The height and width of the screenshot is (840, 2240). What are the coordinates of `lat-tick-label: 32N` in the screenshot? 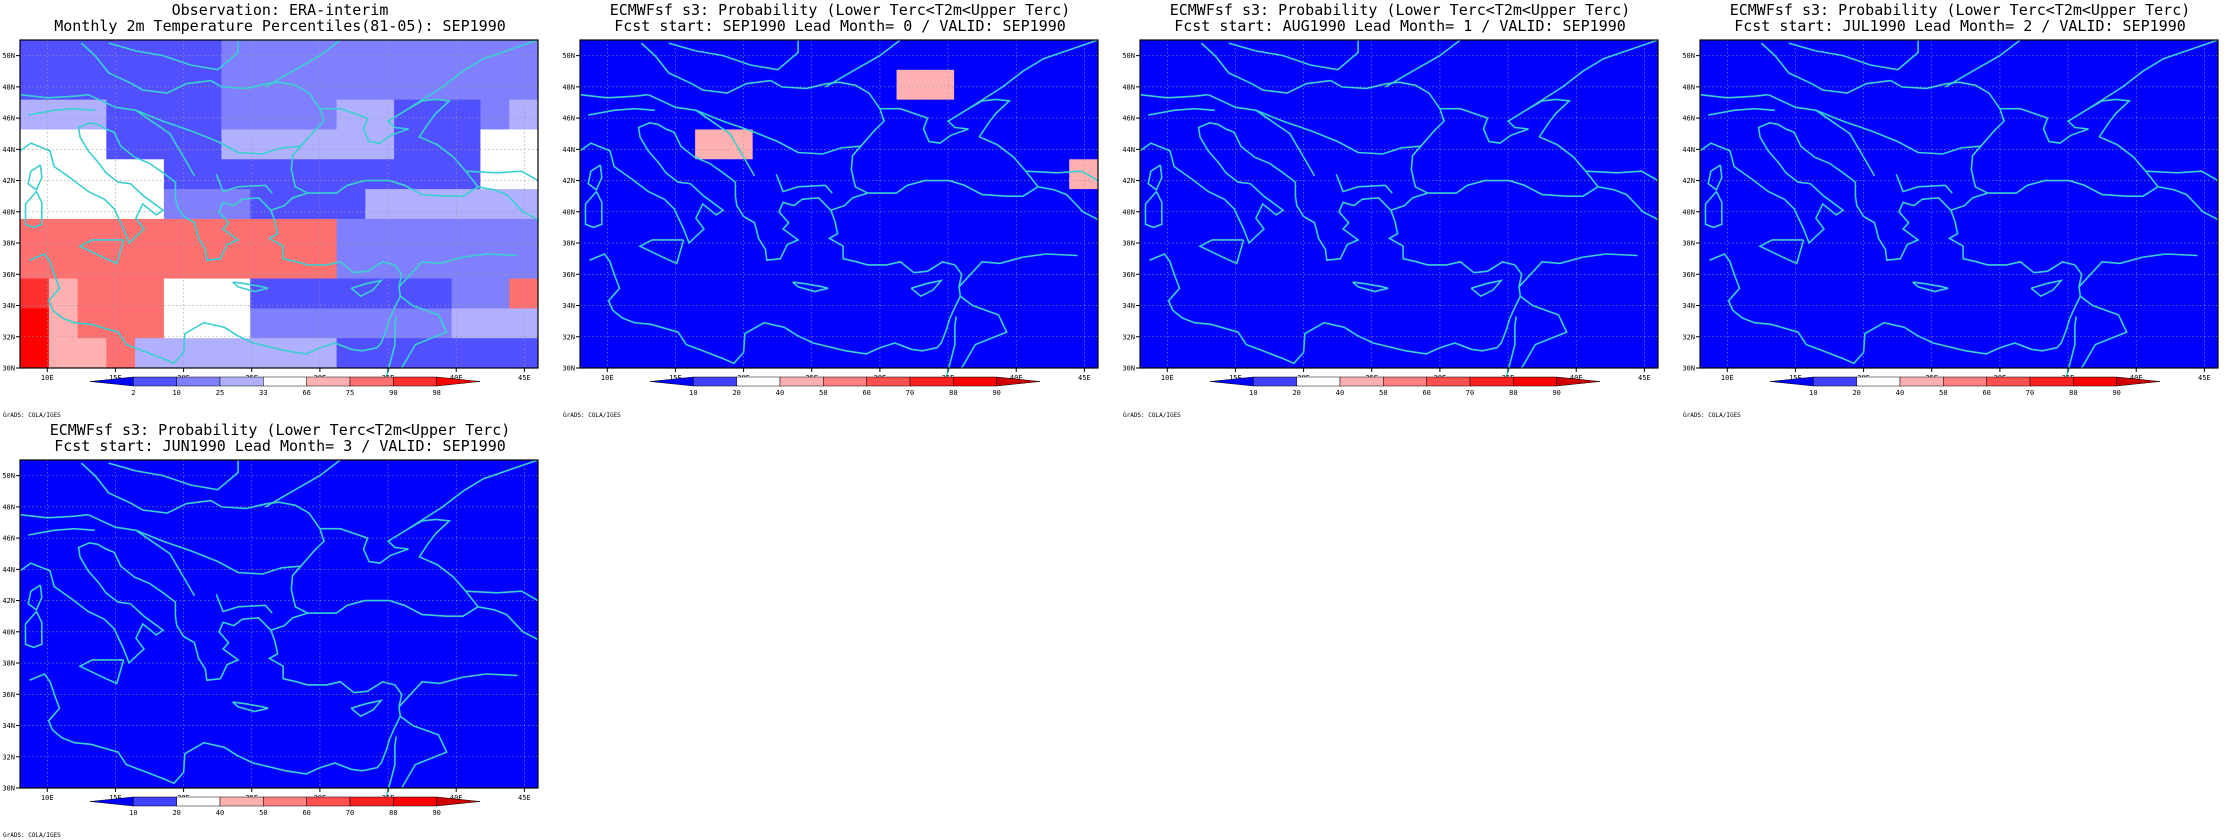 It's located at (8, 757).